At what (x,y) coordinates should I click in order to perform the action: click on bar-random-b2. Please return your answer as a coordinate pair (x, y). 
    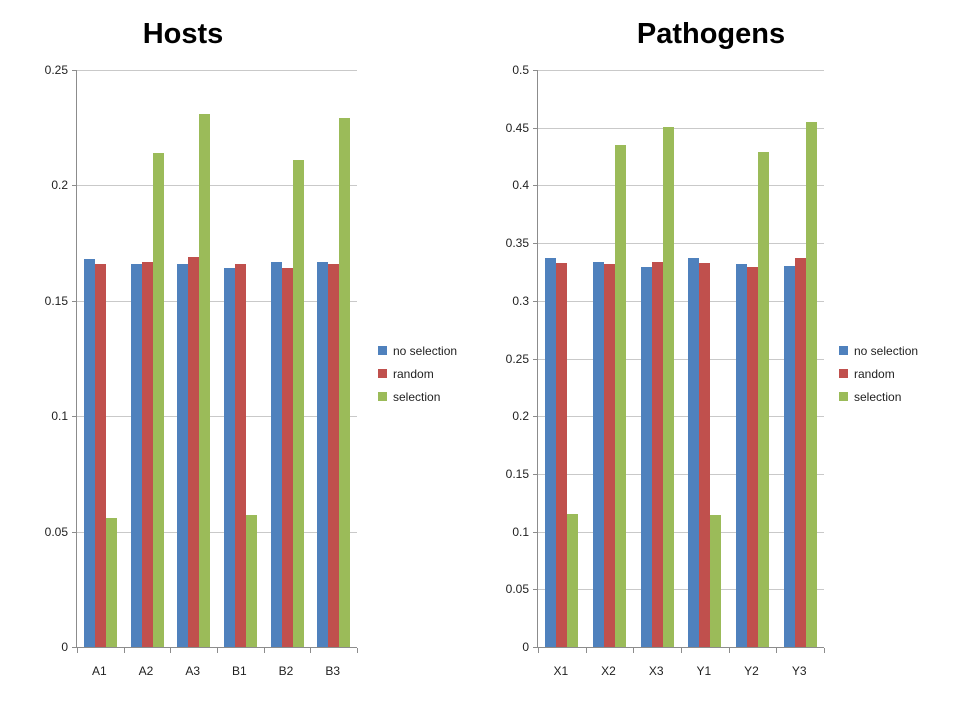
    Looking at the image, I should click on (287, 457).